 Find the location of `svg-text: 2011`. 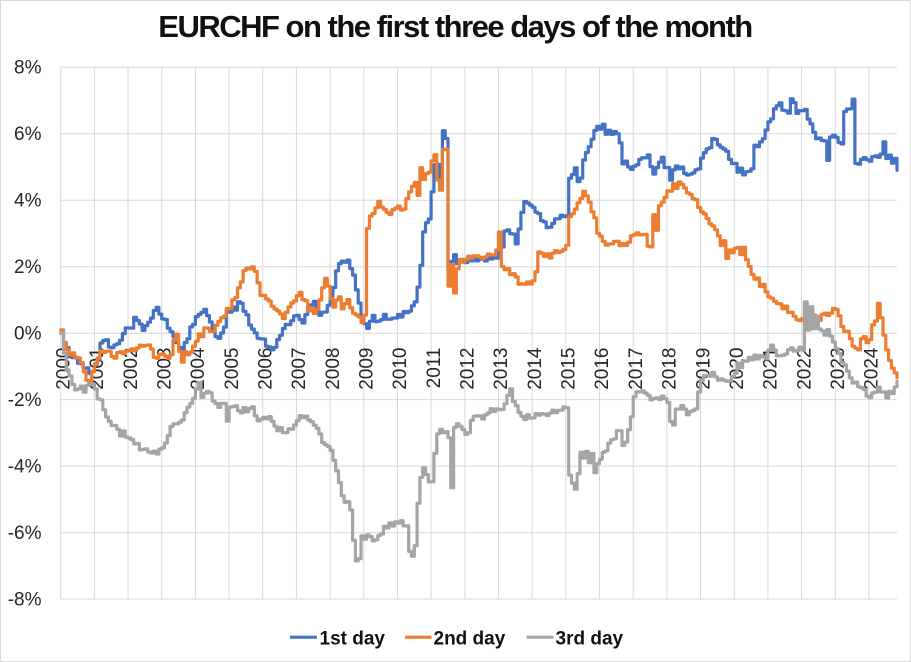

svg-text: 2011 is located at coordinates (434, 368).